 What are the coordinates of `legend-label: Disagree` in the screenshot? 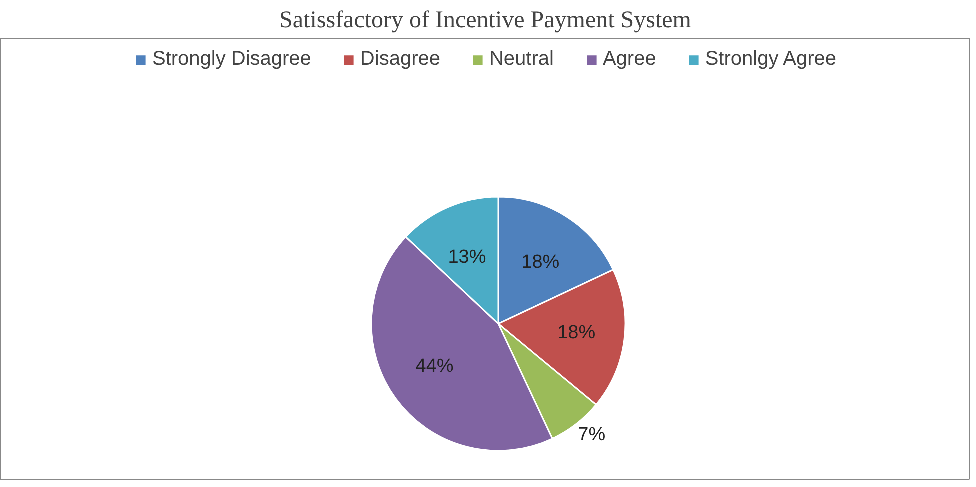 It's located at (400, 59).